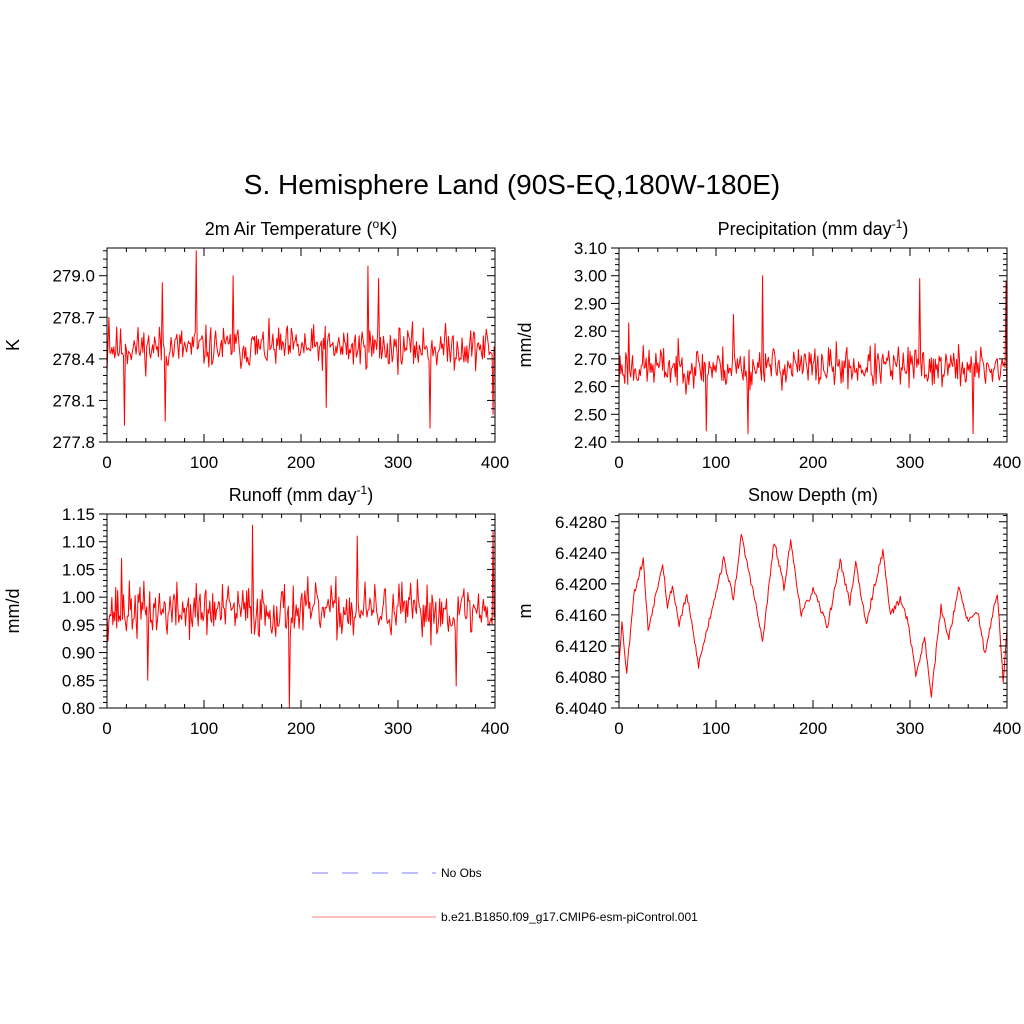 Image resolution: width=1024 pixels, height=1024 pixels. Describe the element at coordinates (78, 569) in the screenshot. I see `y-tick-label: 1.05` at that location.